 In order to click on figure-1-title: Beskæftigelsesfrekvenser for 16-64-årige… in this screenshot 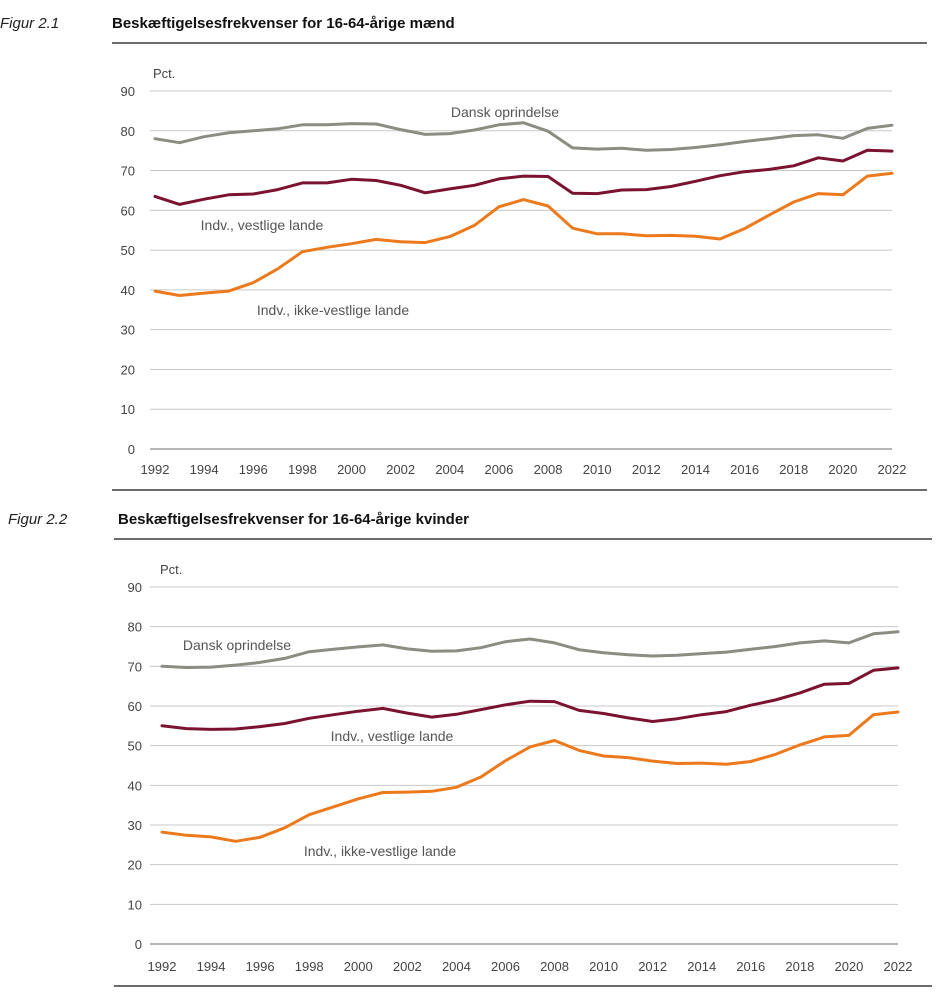, I will do `click(283, 23)`.